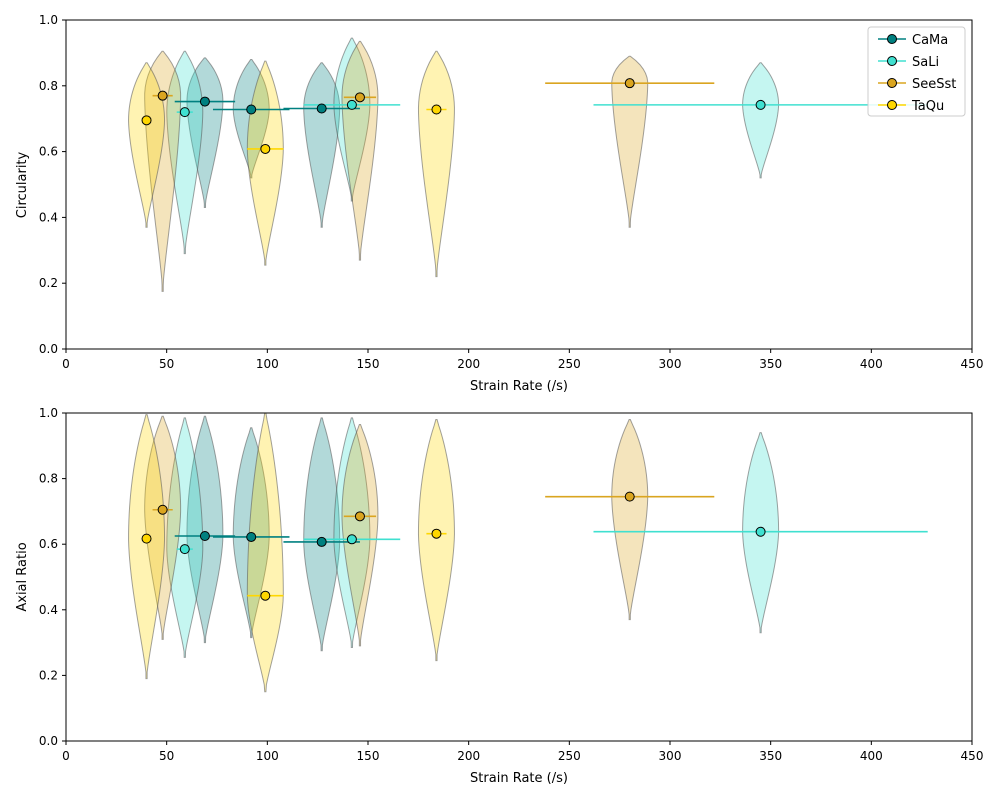 This screenshot has height=800, width=1000. What do you see at coordinates (892, 39) in the screenshot?
I see `legend-marker-cama` at bounding box center [892, 39].